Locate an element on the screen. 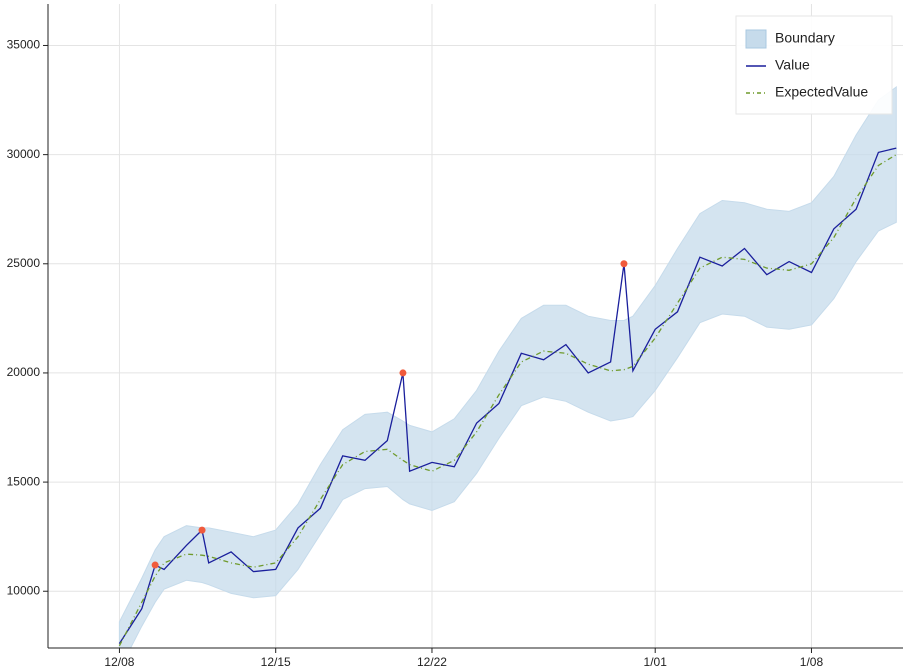 The image size is (905, 671). y-tick-label: 10000 is located at coordinates (24, 590).